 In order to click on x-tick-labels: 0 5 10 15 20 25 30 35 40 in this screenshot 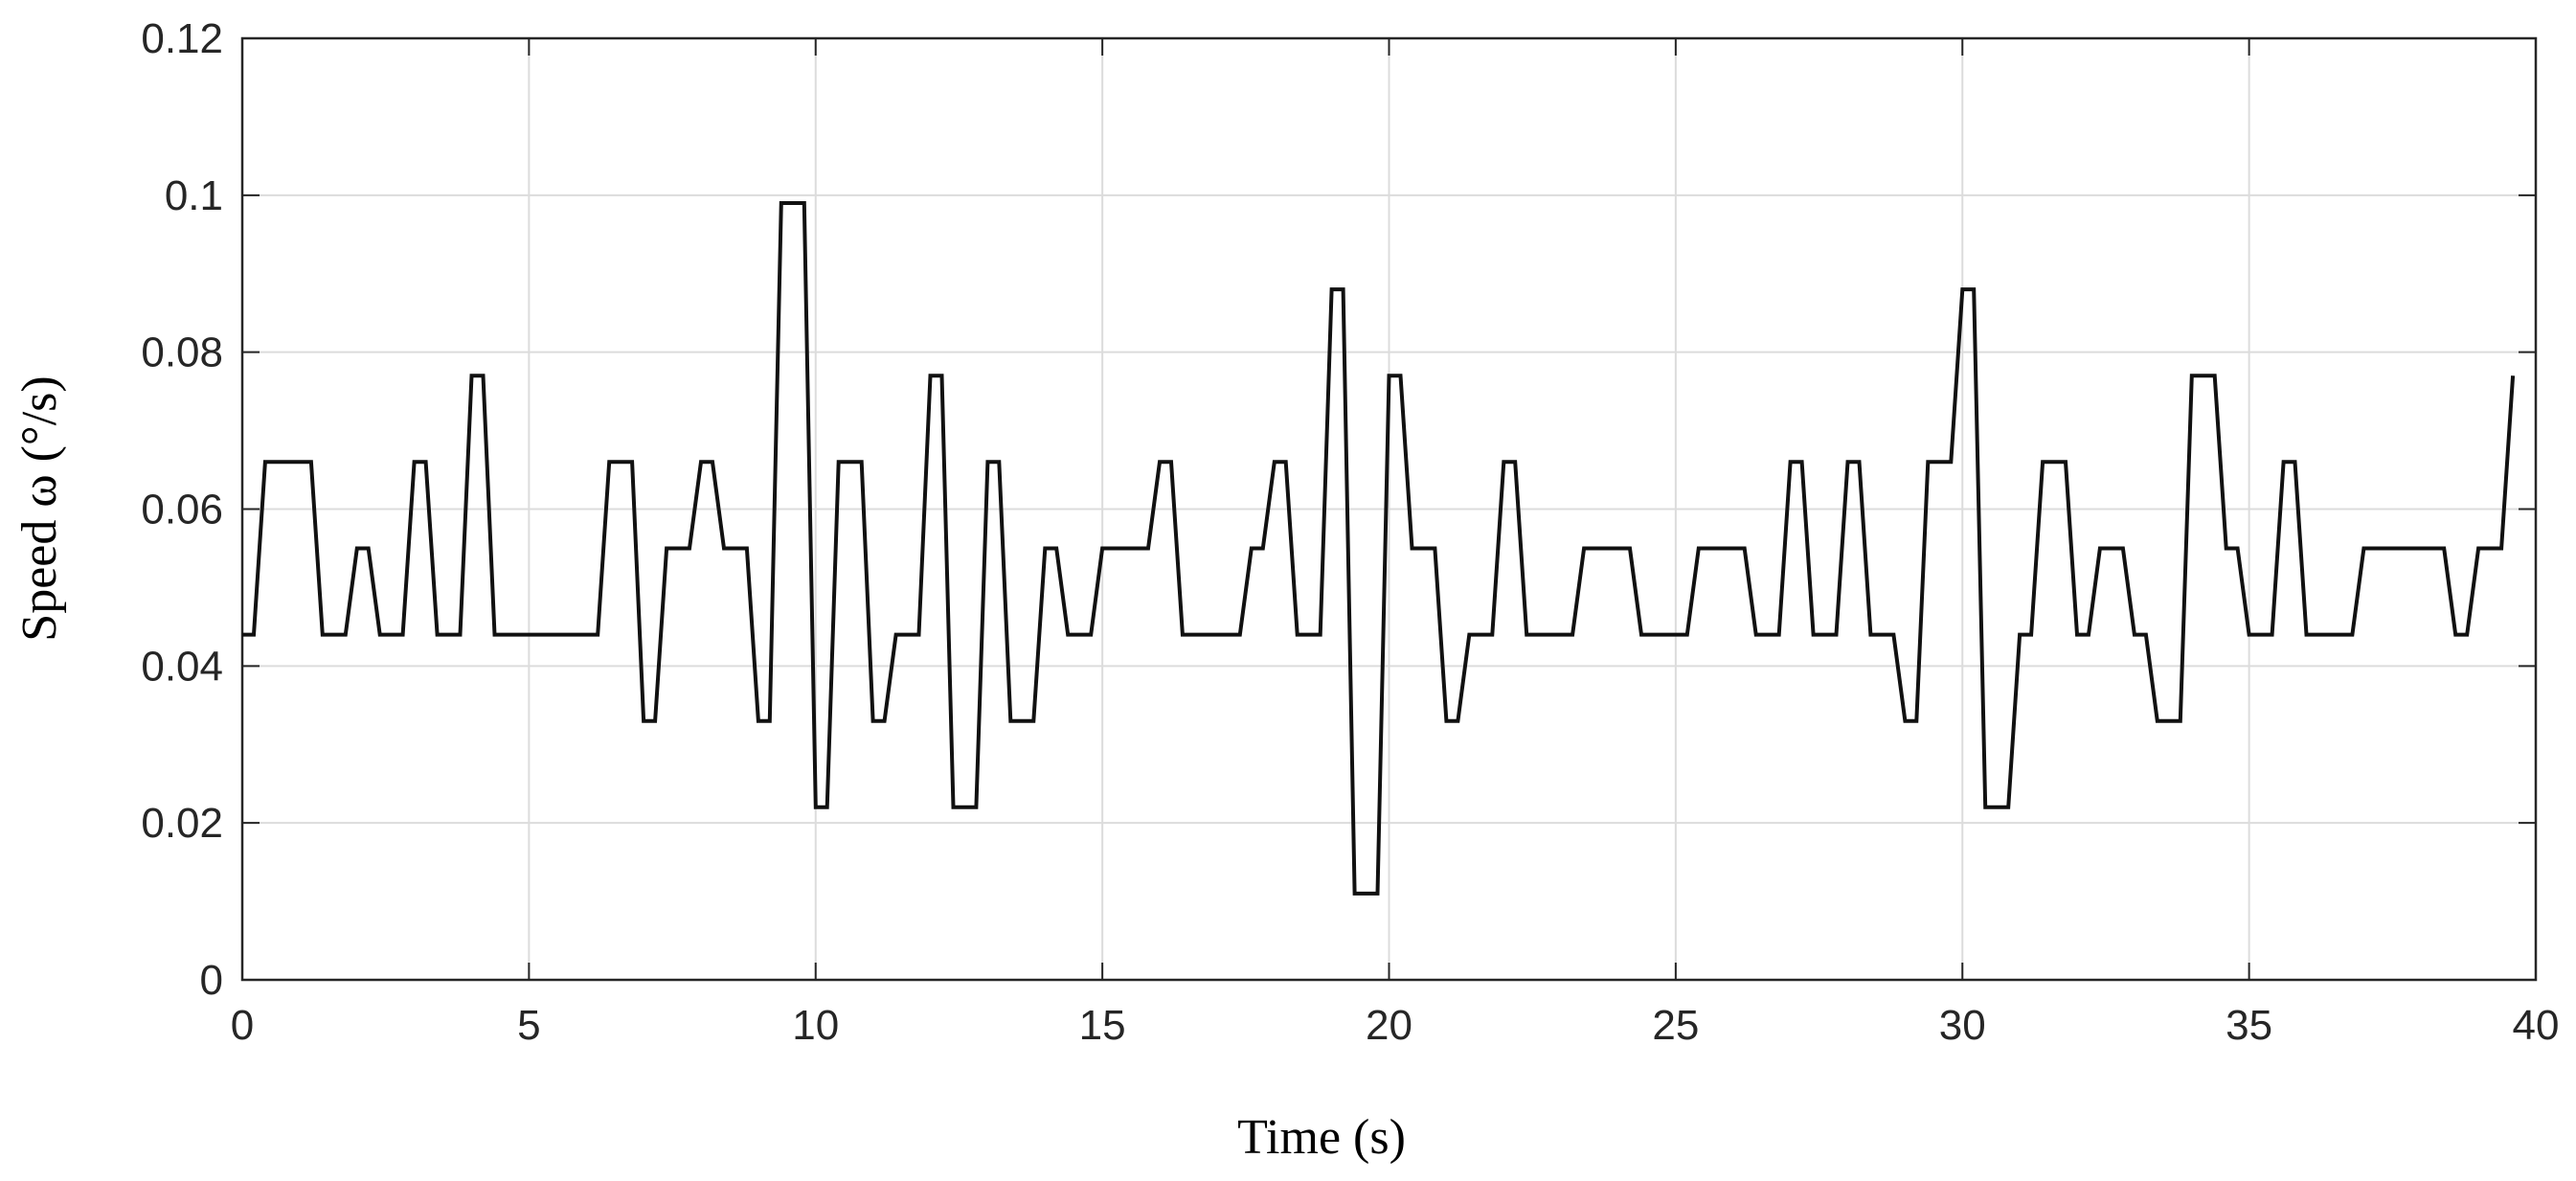, I will do `click(1395, 1025)`.